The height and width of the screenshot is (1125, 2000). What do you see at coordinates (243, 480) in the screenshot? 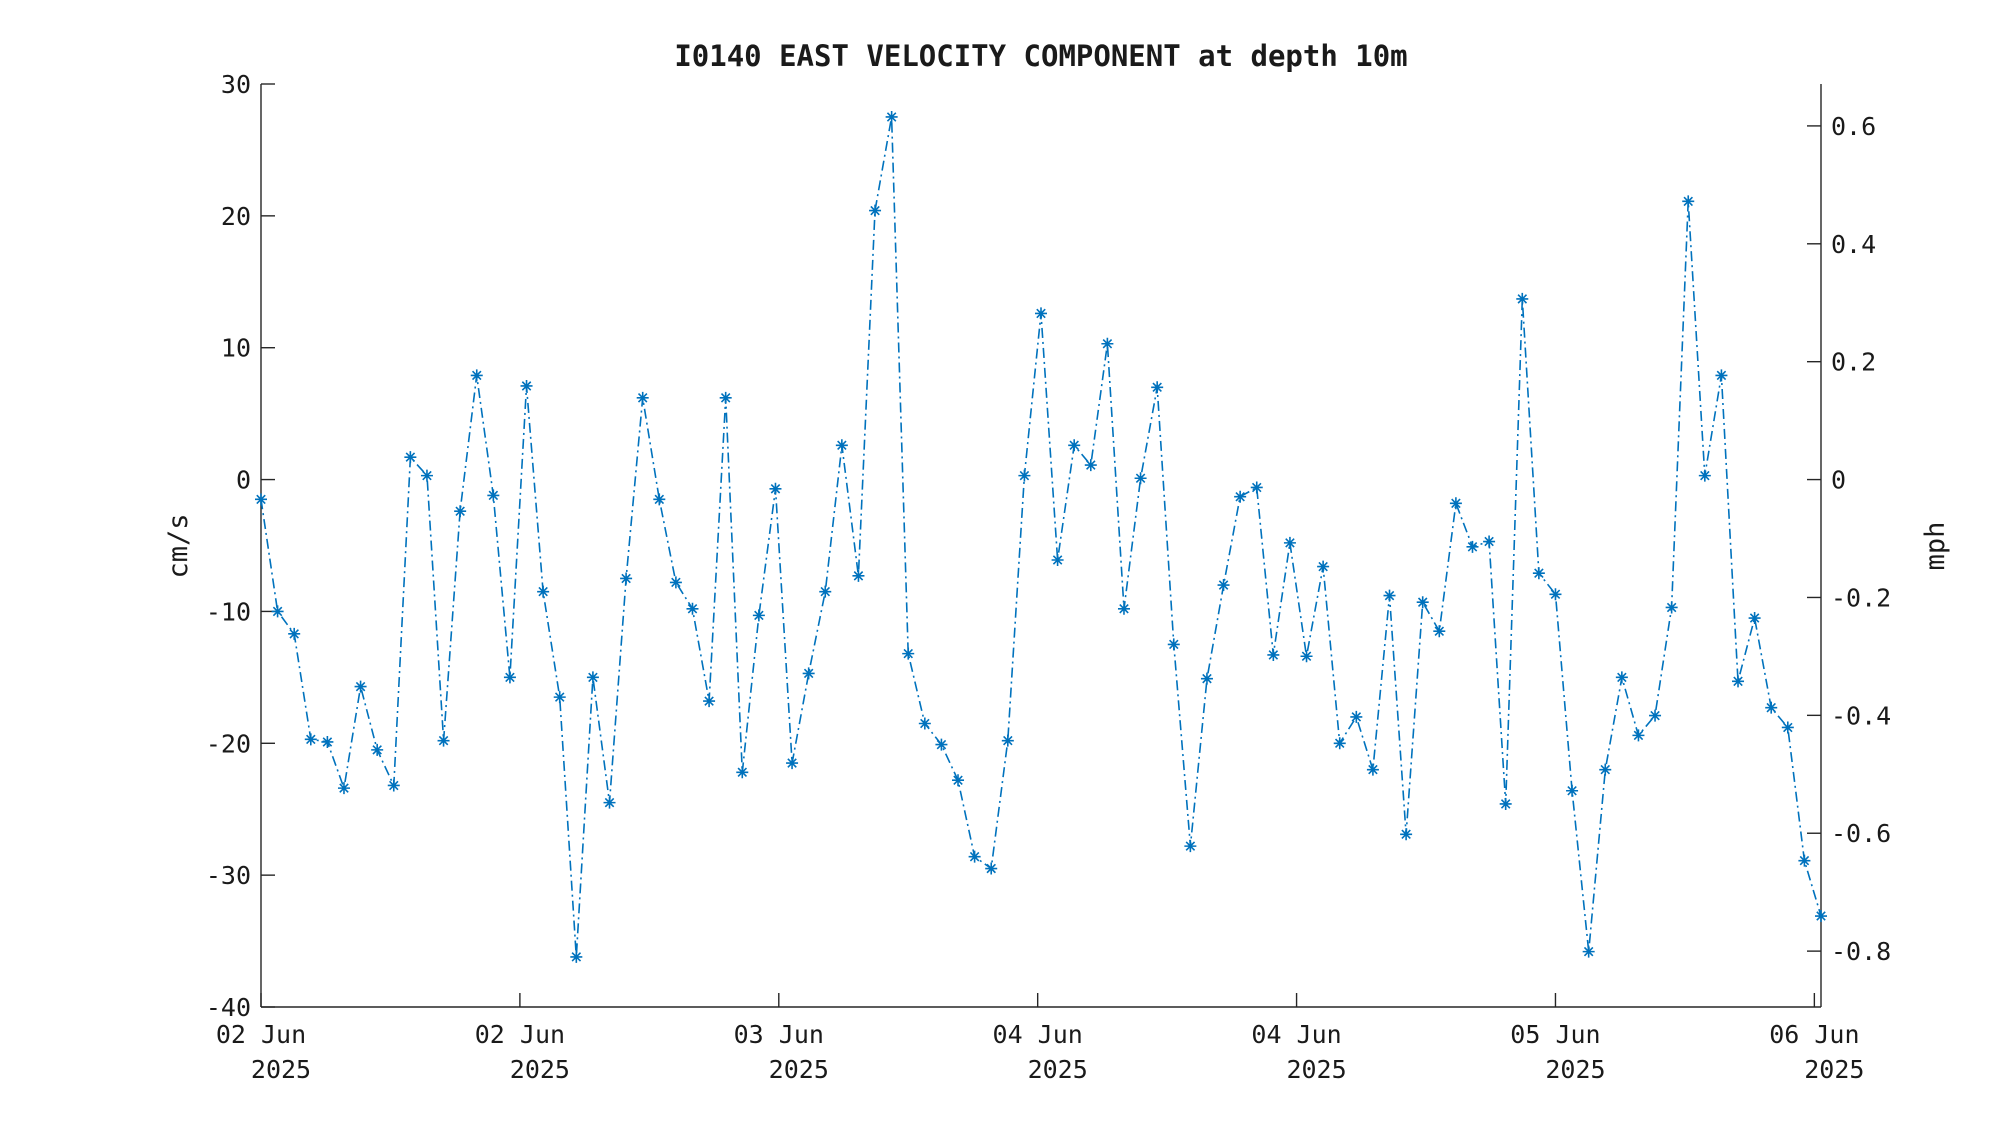
I see `y-tick-label: 0` at bounding box center [243, 480].